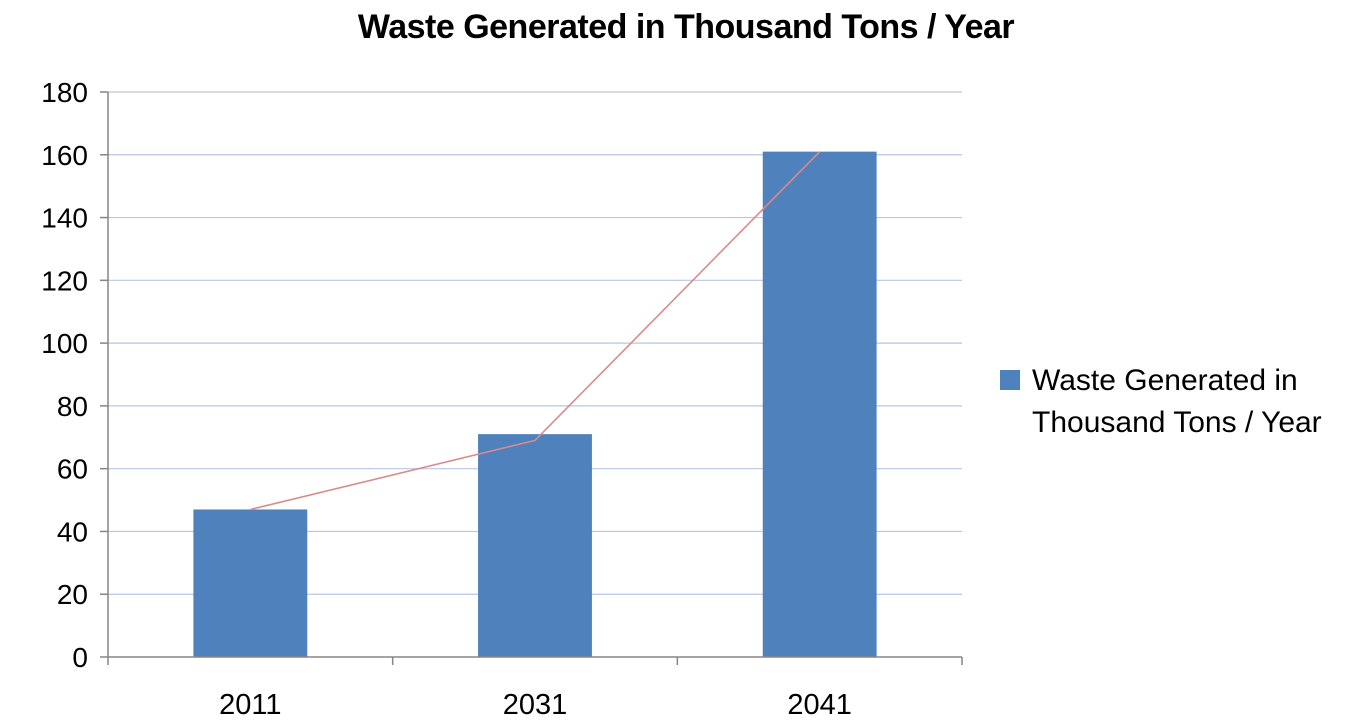 This screenshot has width=1372, height=724. Describe the element at coordinates (819, 705) in the screenshot. I see `x-tick-label: 2041` at that location.